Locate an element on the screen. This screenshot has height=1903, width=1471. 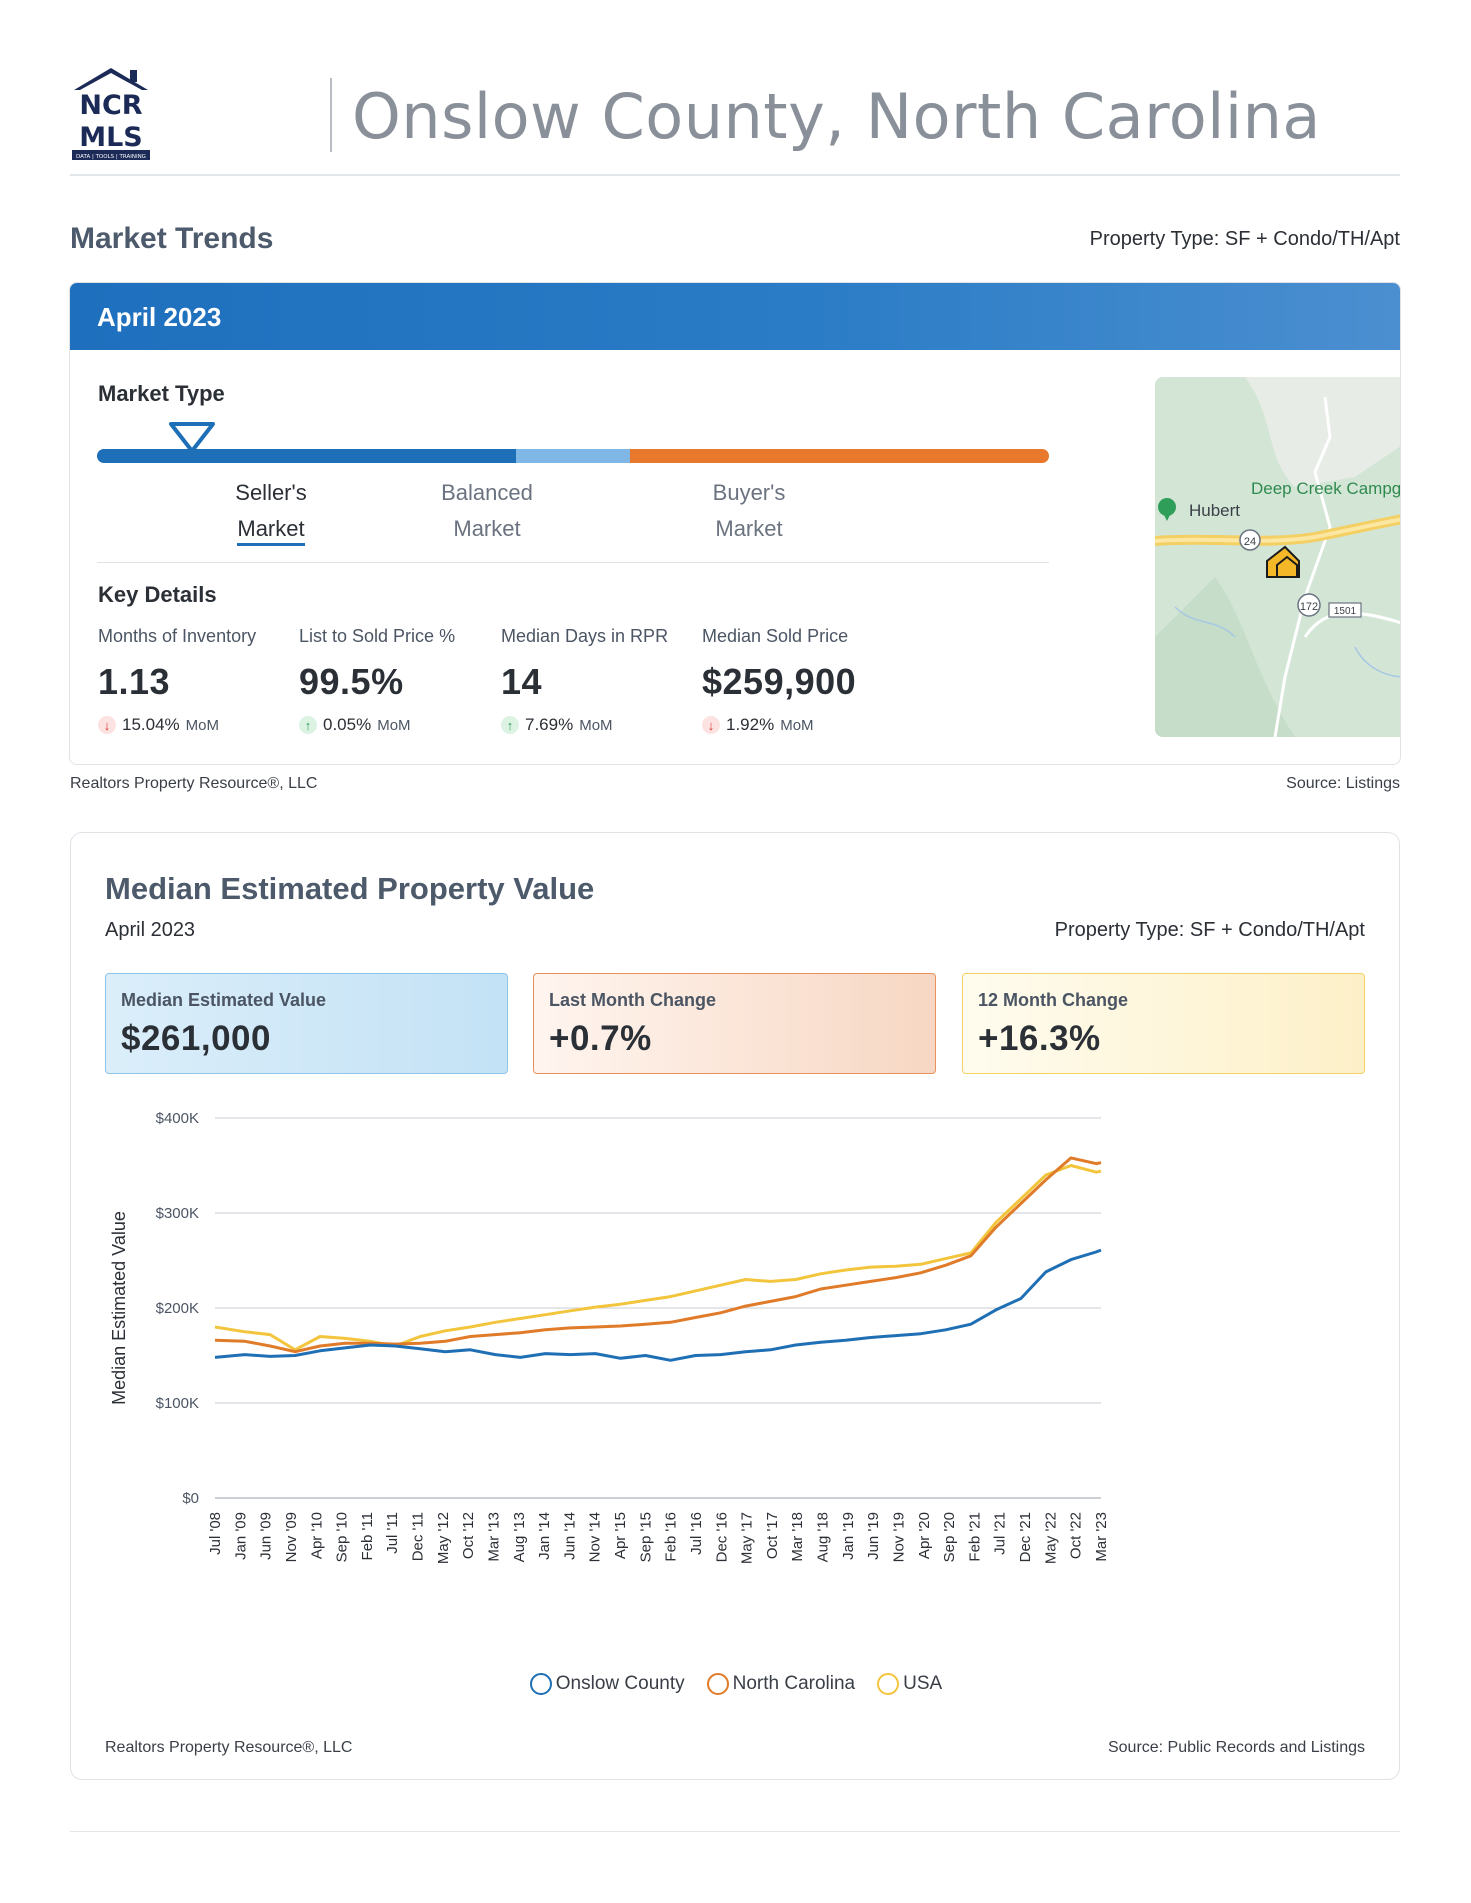
x-tick-label: Jun '09 is located at coordinates (266, 1536).